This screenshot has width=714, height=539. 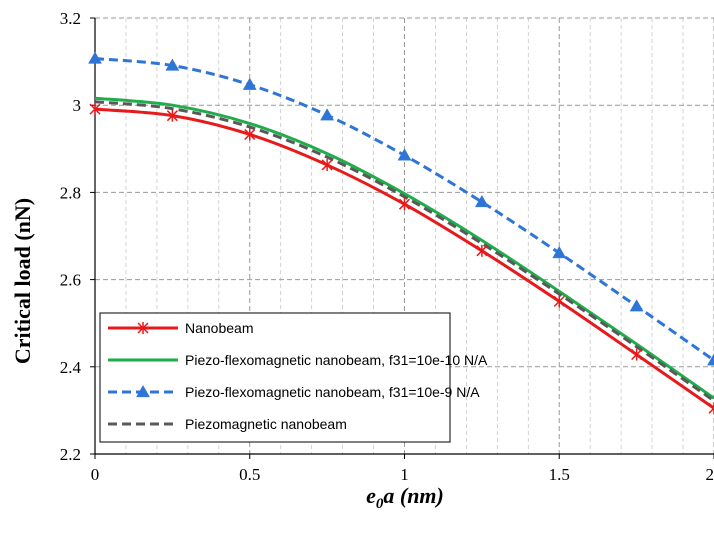 What do you see at coordinates (70, 280) in the screenshot?
I see `y-tick-label: 2.6` at bounding box center [70, 280].